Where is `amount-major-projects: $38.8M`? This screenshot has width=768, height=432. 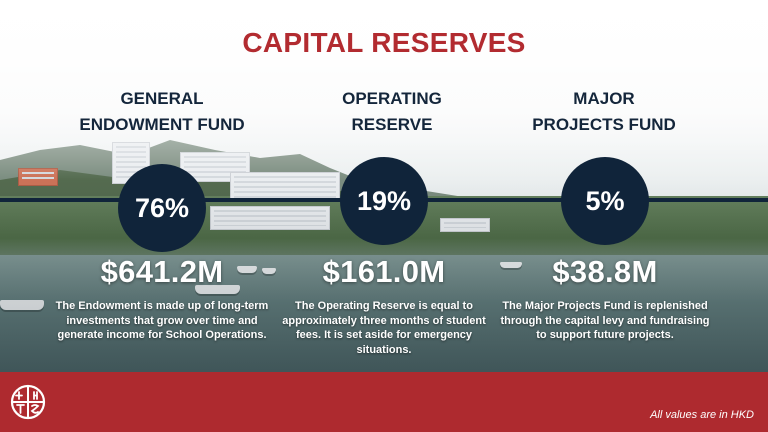 amount-major-projects: $38.8M is located at coordinates (605, 271).